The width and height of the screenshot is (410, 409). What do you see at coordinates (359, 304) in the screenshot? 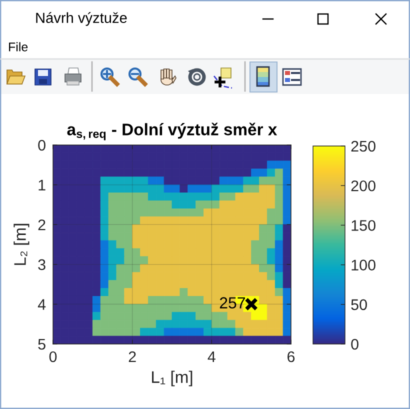
I see `color-bar-label: 50` at bounding box center [359, 304].